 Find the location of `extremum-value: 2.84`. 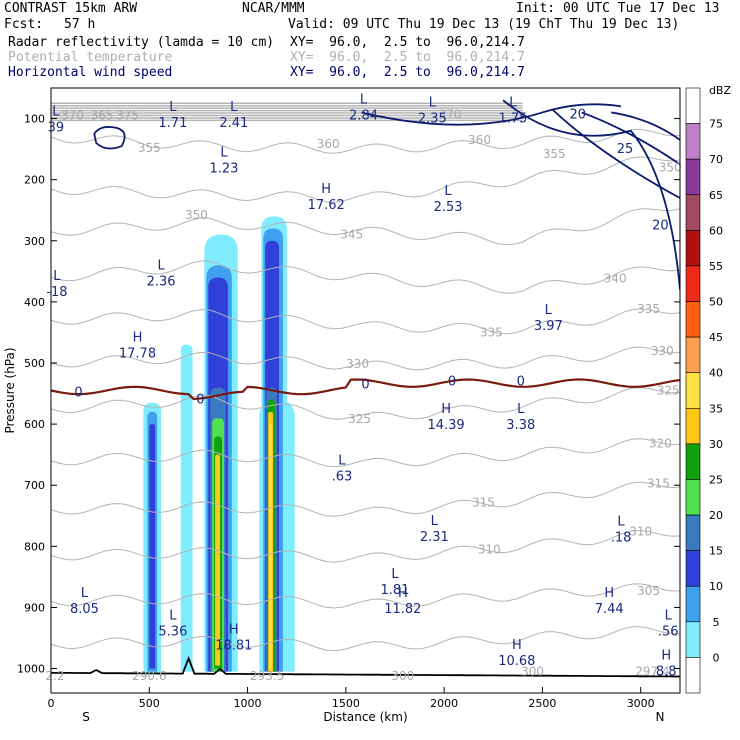

extremum-value: 2.84 is located at coordinates (363, 115).